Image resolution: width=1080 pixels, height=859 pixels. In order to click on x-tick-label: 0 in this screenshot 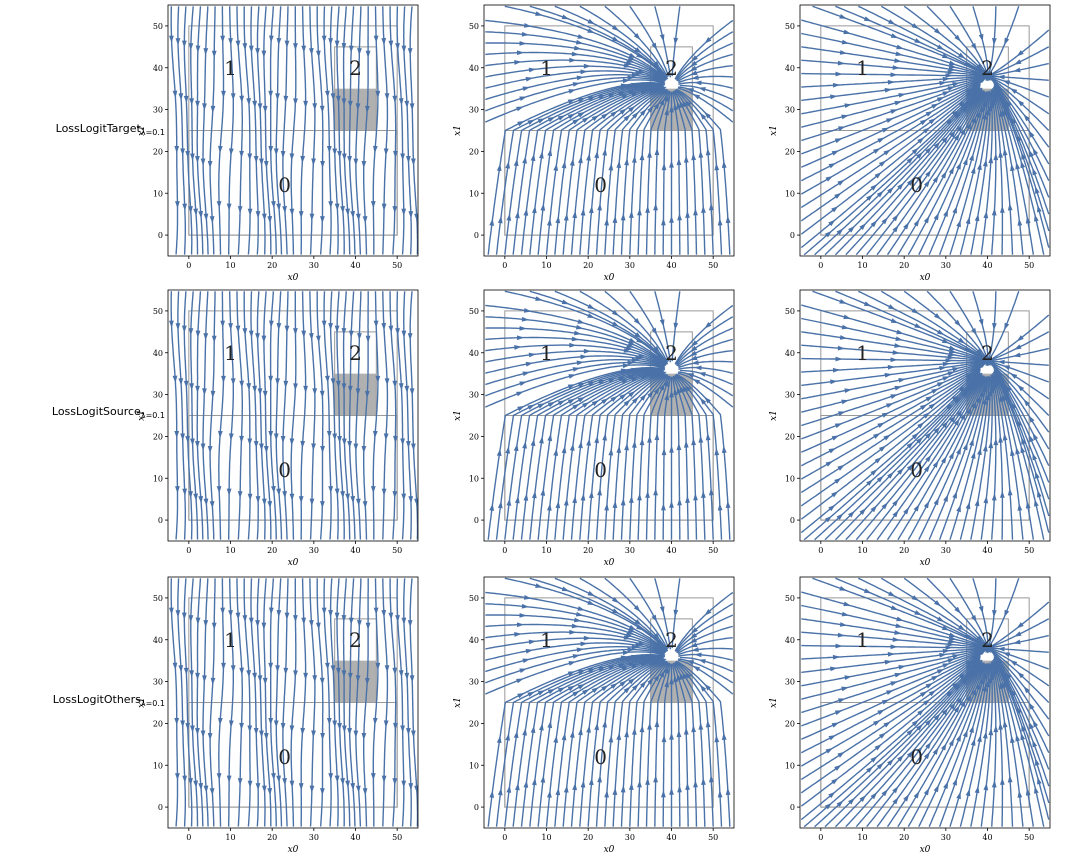, I will do `click(504, 550)`.